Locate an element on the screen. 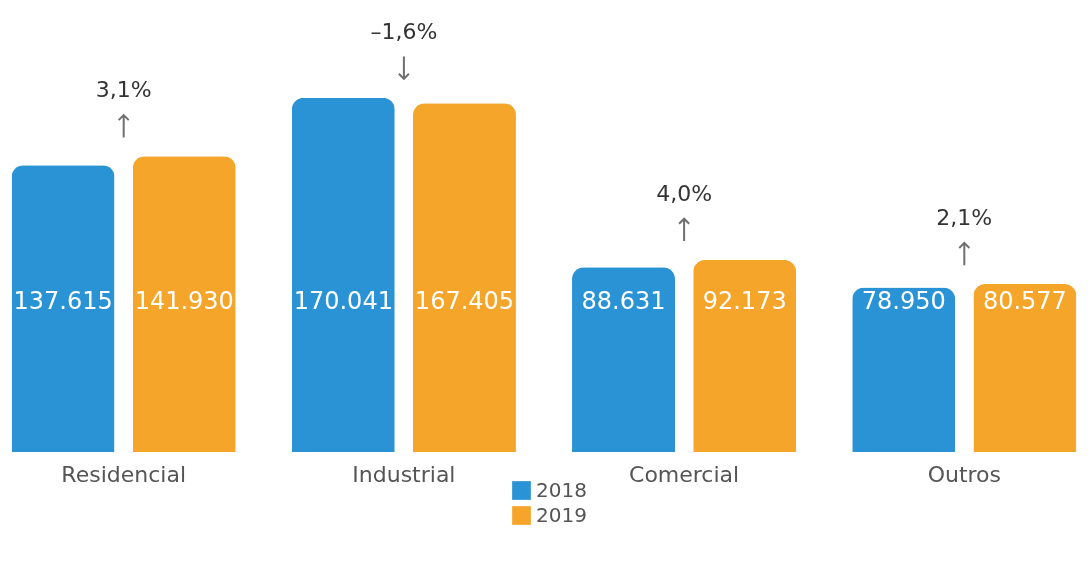 The width and height of the screenshot is (1088, 563). legend-label: 2019 is located at coordinates (561, 514).